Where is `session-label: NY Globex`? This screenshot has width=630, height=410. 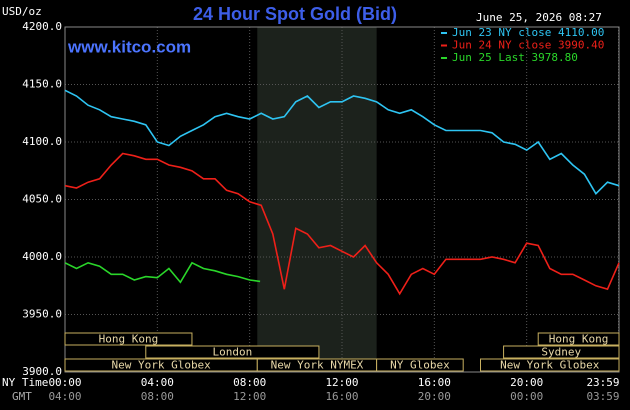 session-label: NY Globex is located at coordinates (420, 365).